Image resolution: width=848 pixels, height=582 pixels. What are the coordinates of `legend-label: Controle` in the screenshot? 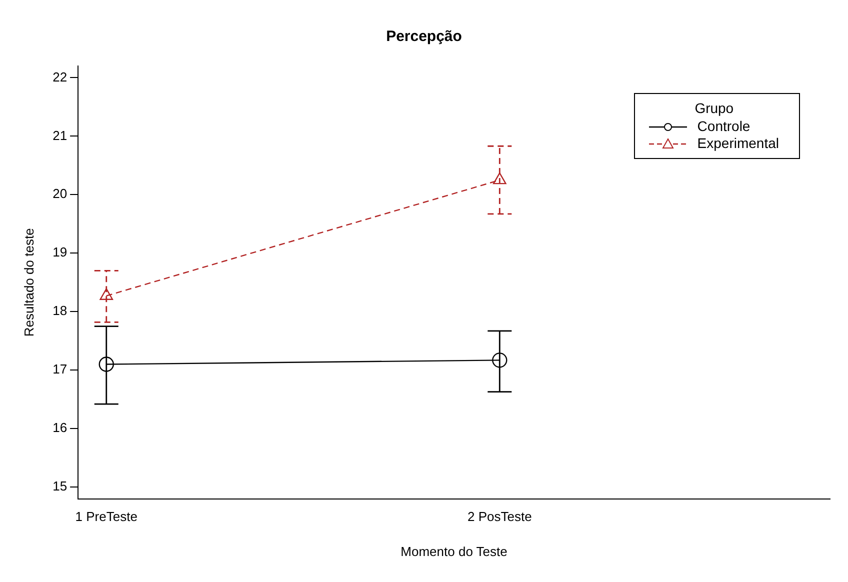 It's located at (723, 126).